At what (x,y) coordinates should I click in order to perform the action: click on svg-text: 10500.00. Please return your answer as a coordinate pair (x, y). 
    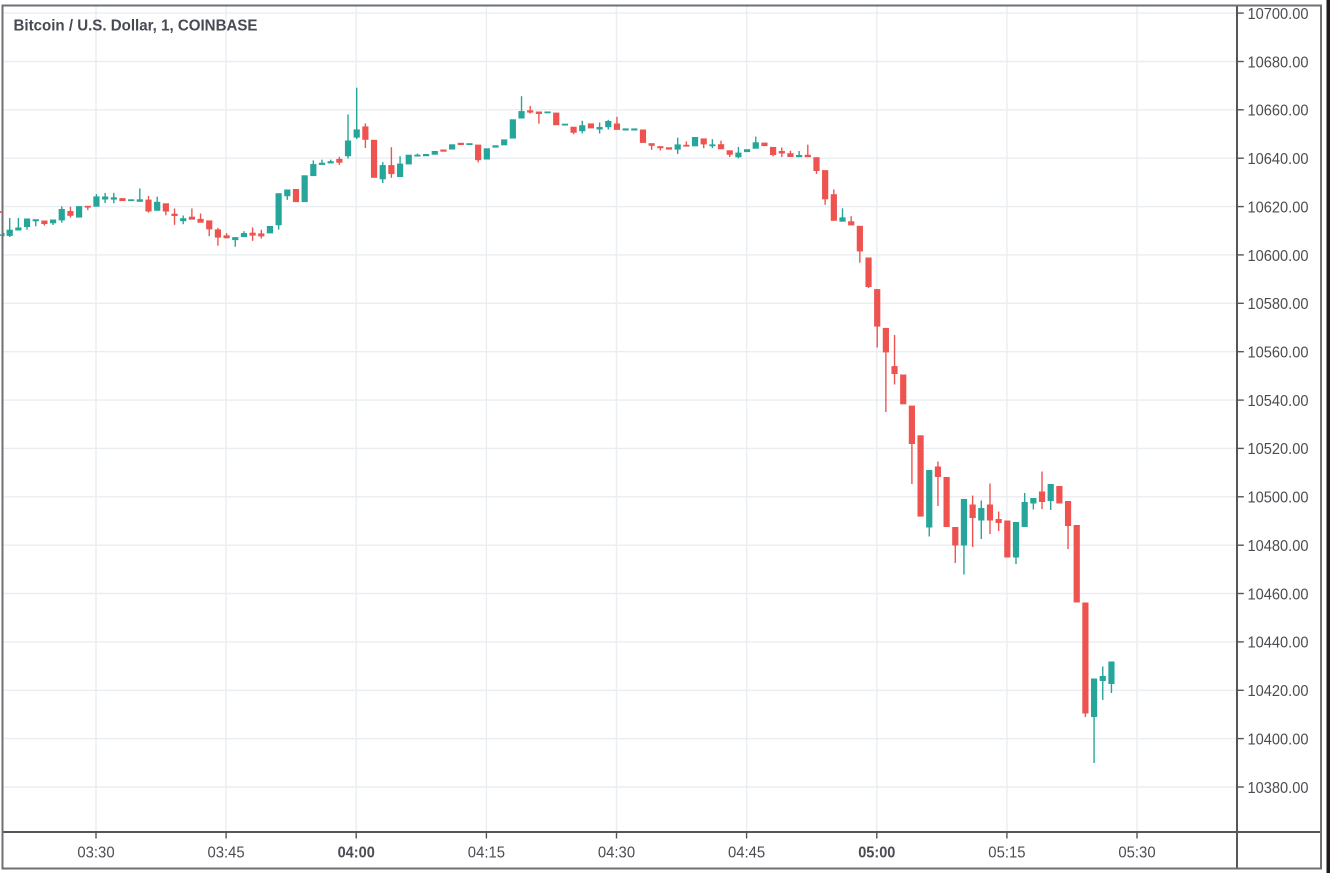
    Looking at the image, I should click on (1278, 498).